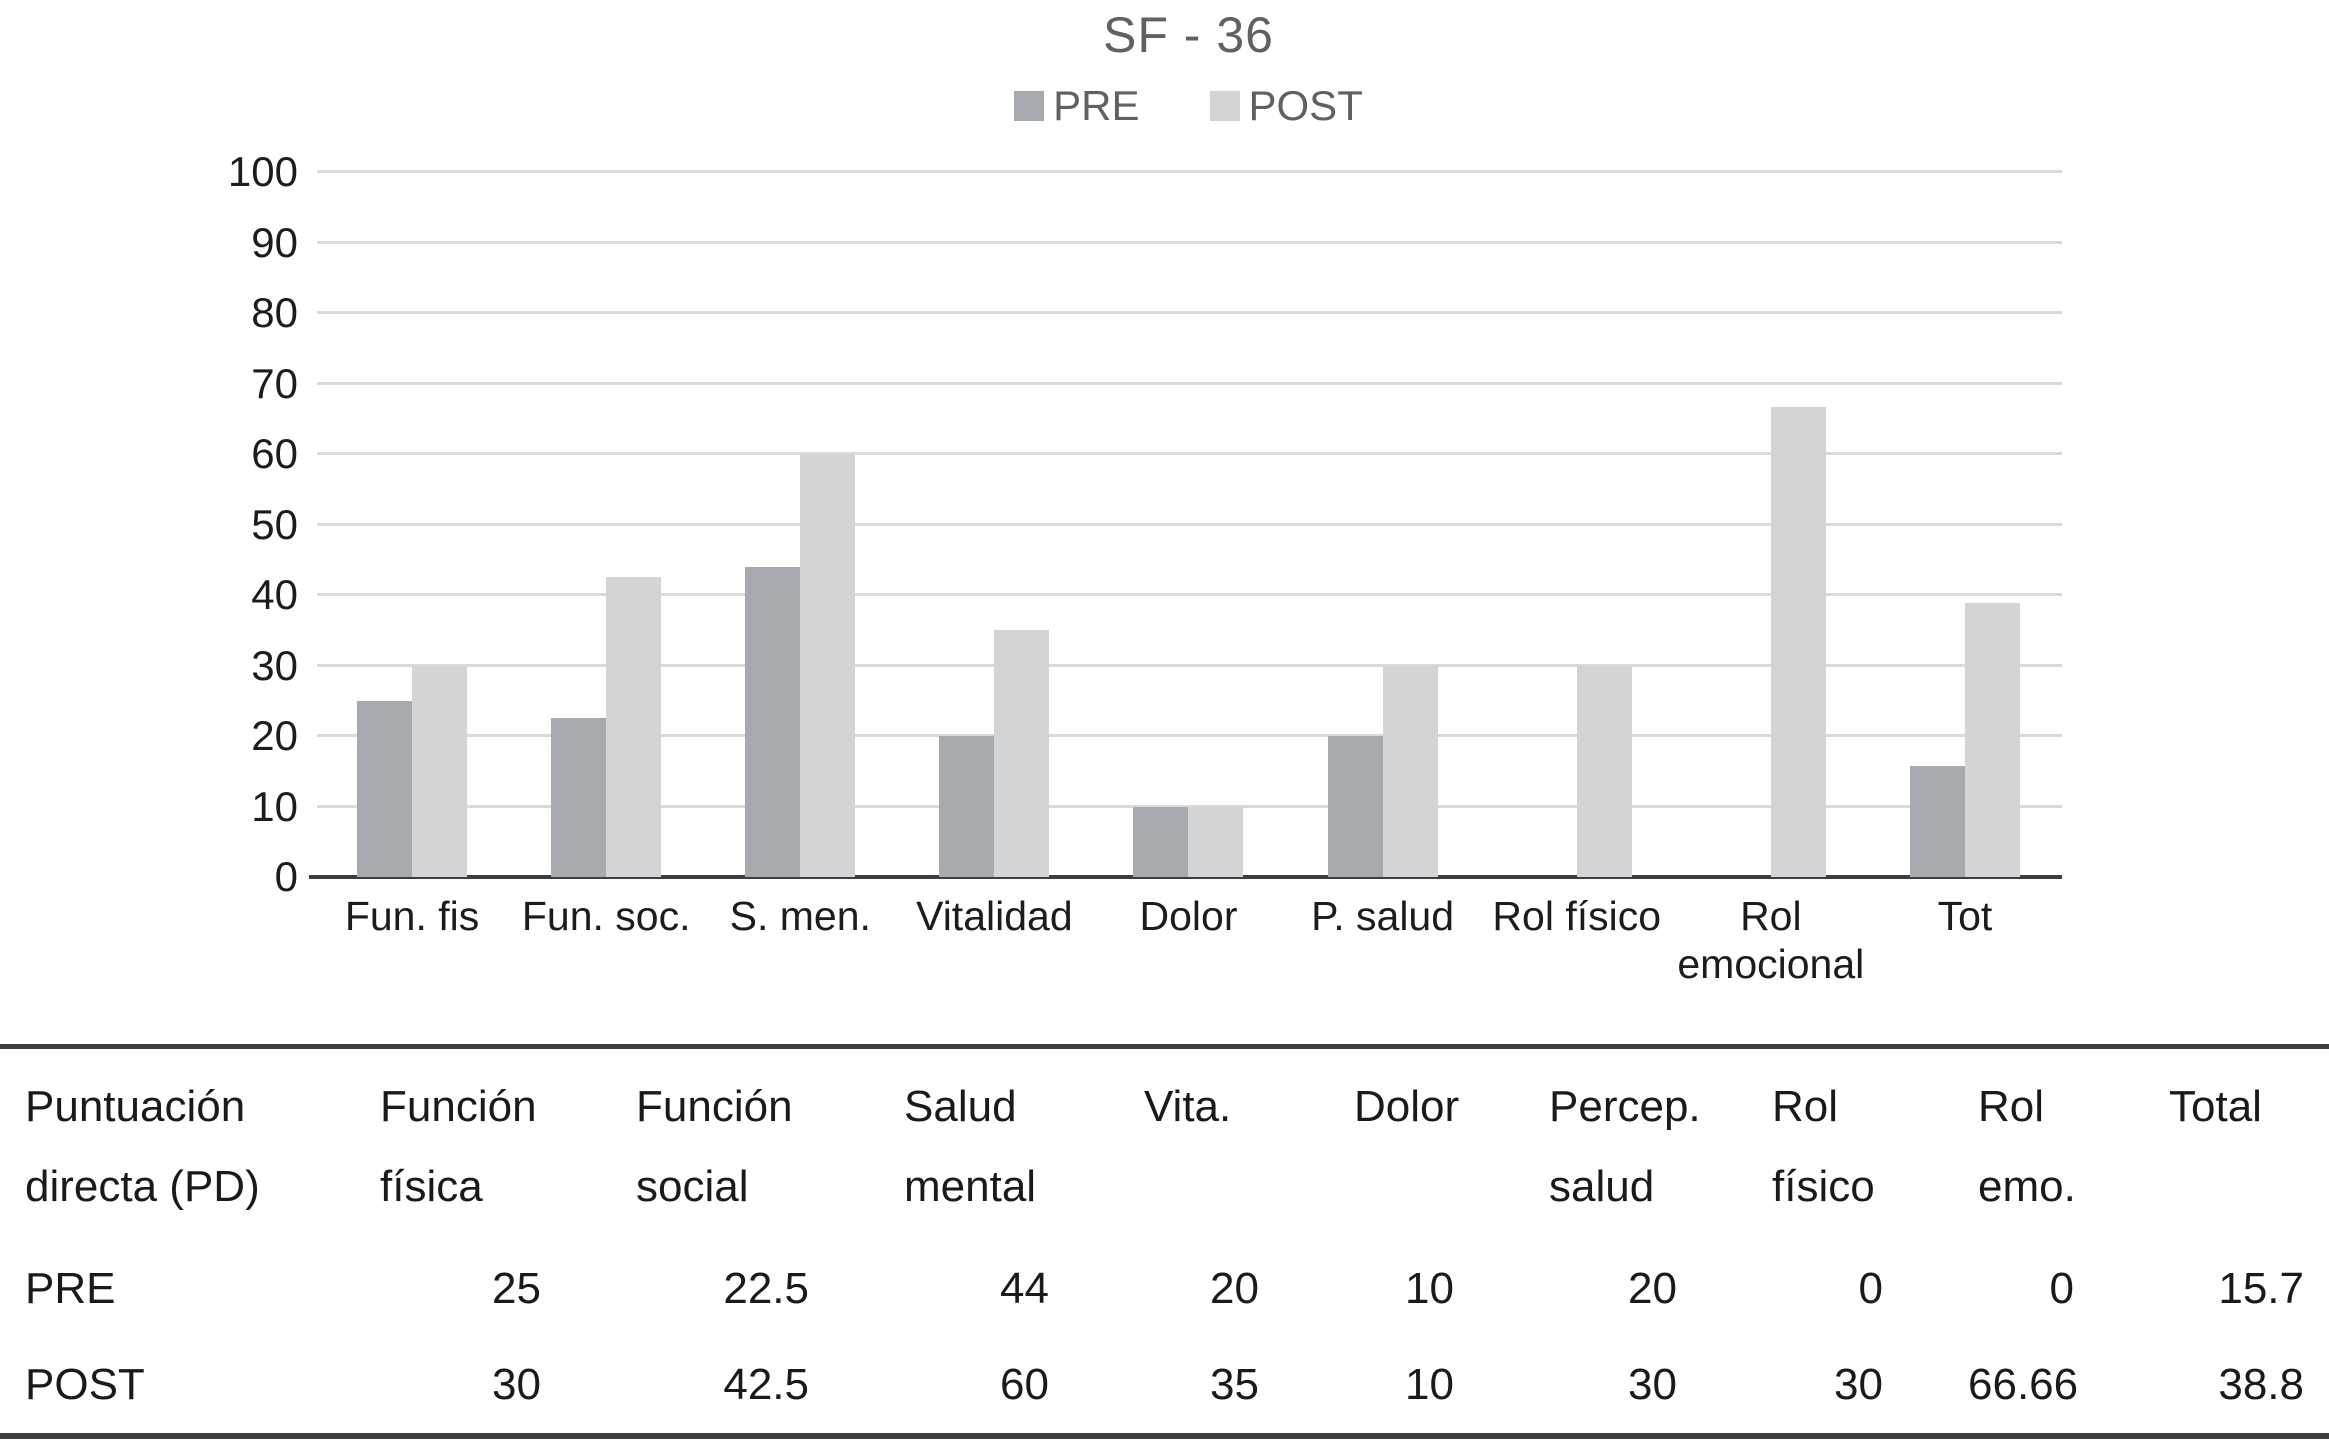 This screenshot has width=2329, height=1441. What do you see at coordinates (1798, 642) in the screenshot?
I see `bar-post-rol-emocional` at bounding box center [1798, 642].